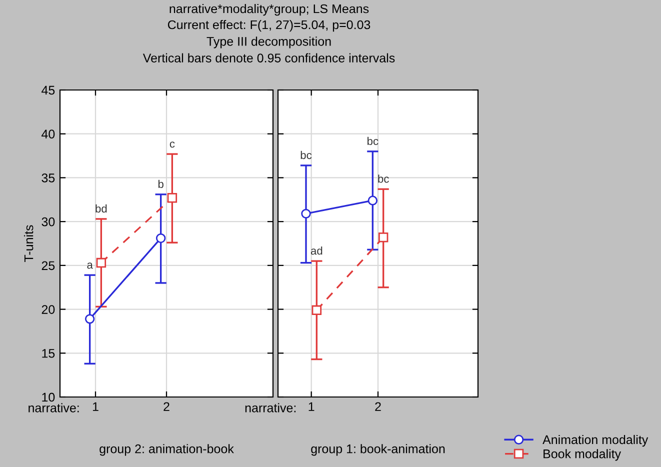 The height and width of the screenshot is (467, 661). What do you see at coordinates (48, 309) in the screenshot?
I see `y-tick-label: 20` at bounding box center [48, 309].